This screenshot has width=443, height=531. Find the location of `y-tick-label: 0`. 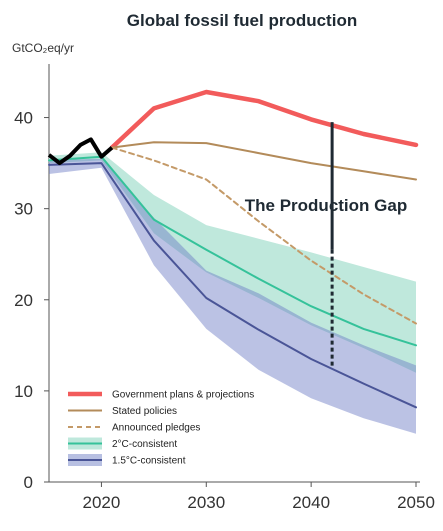

y-tick-label: 0 is located at coordinates (28, 482).